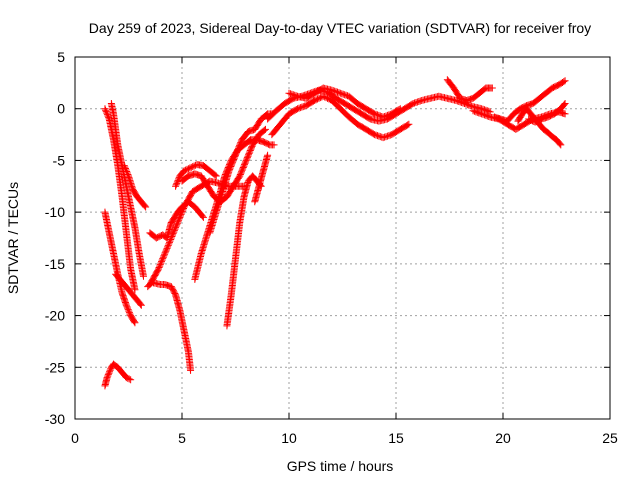  I want to click on y-tick-label: -15, so click(55, 264).